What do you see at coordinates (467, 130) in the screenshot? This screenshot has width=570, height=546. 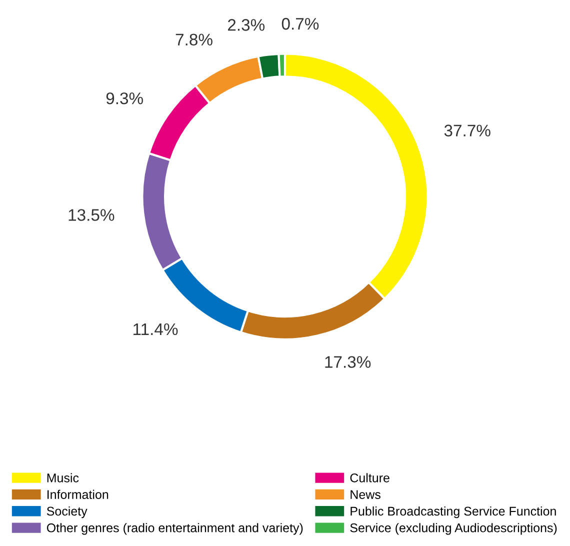 I see `data-label: 37.7%` at bounding box center [467, 130].